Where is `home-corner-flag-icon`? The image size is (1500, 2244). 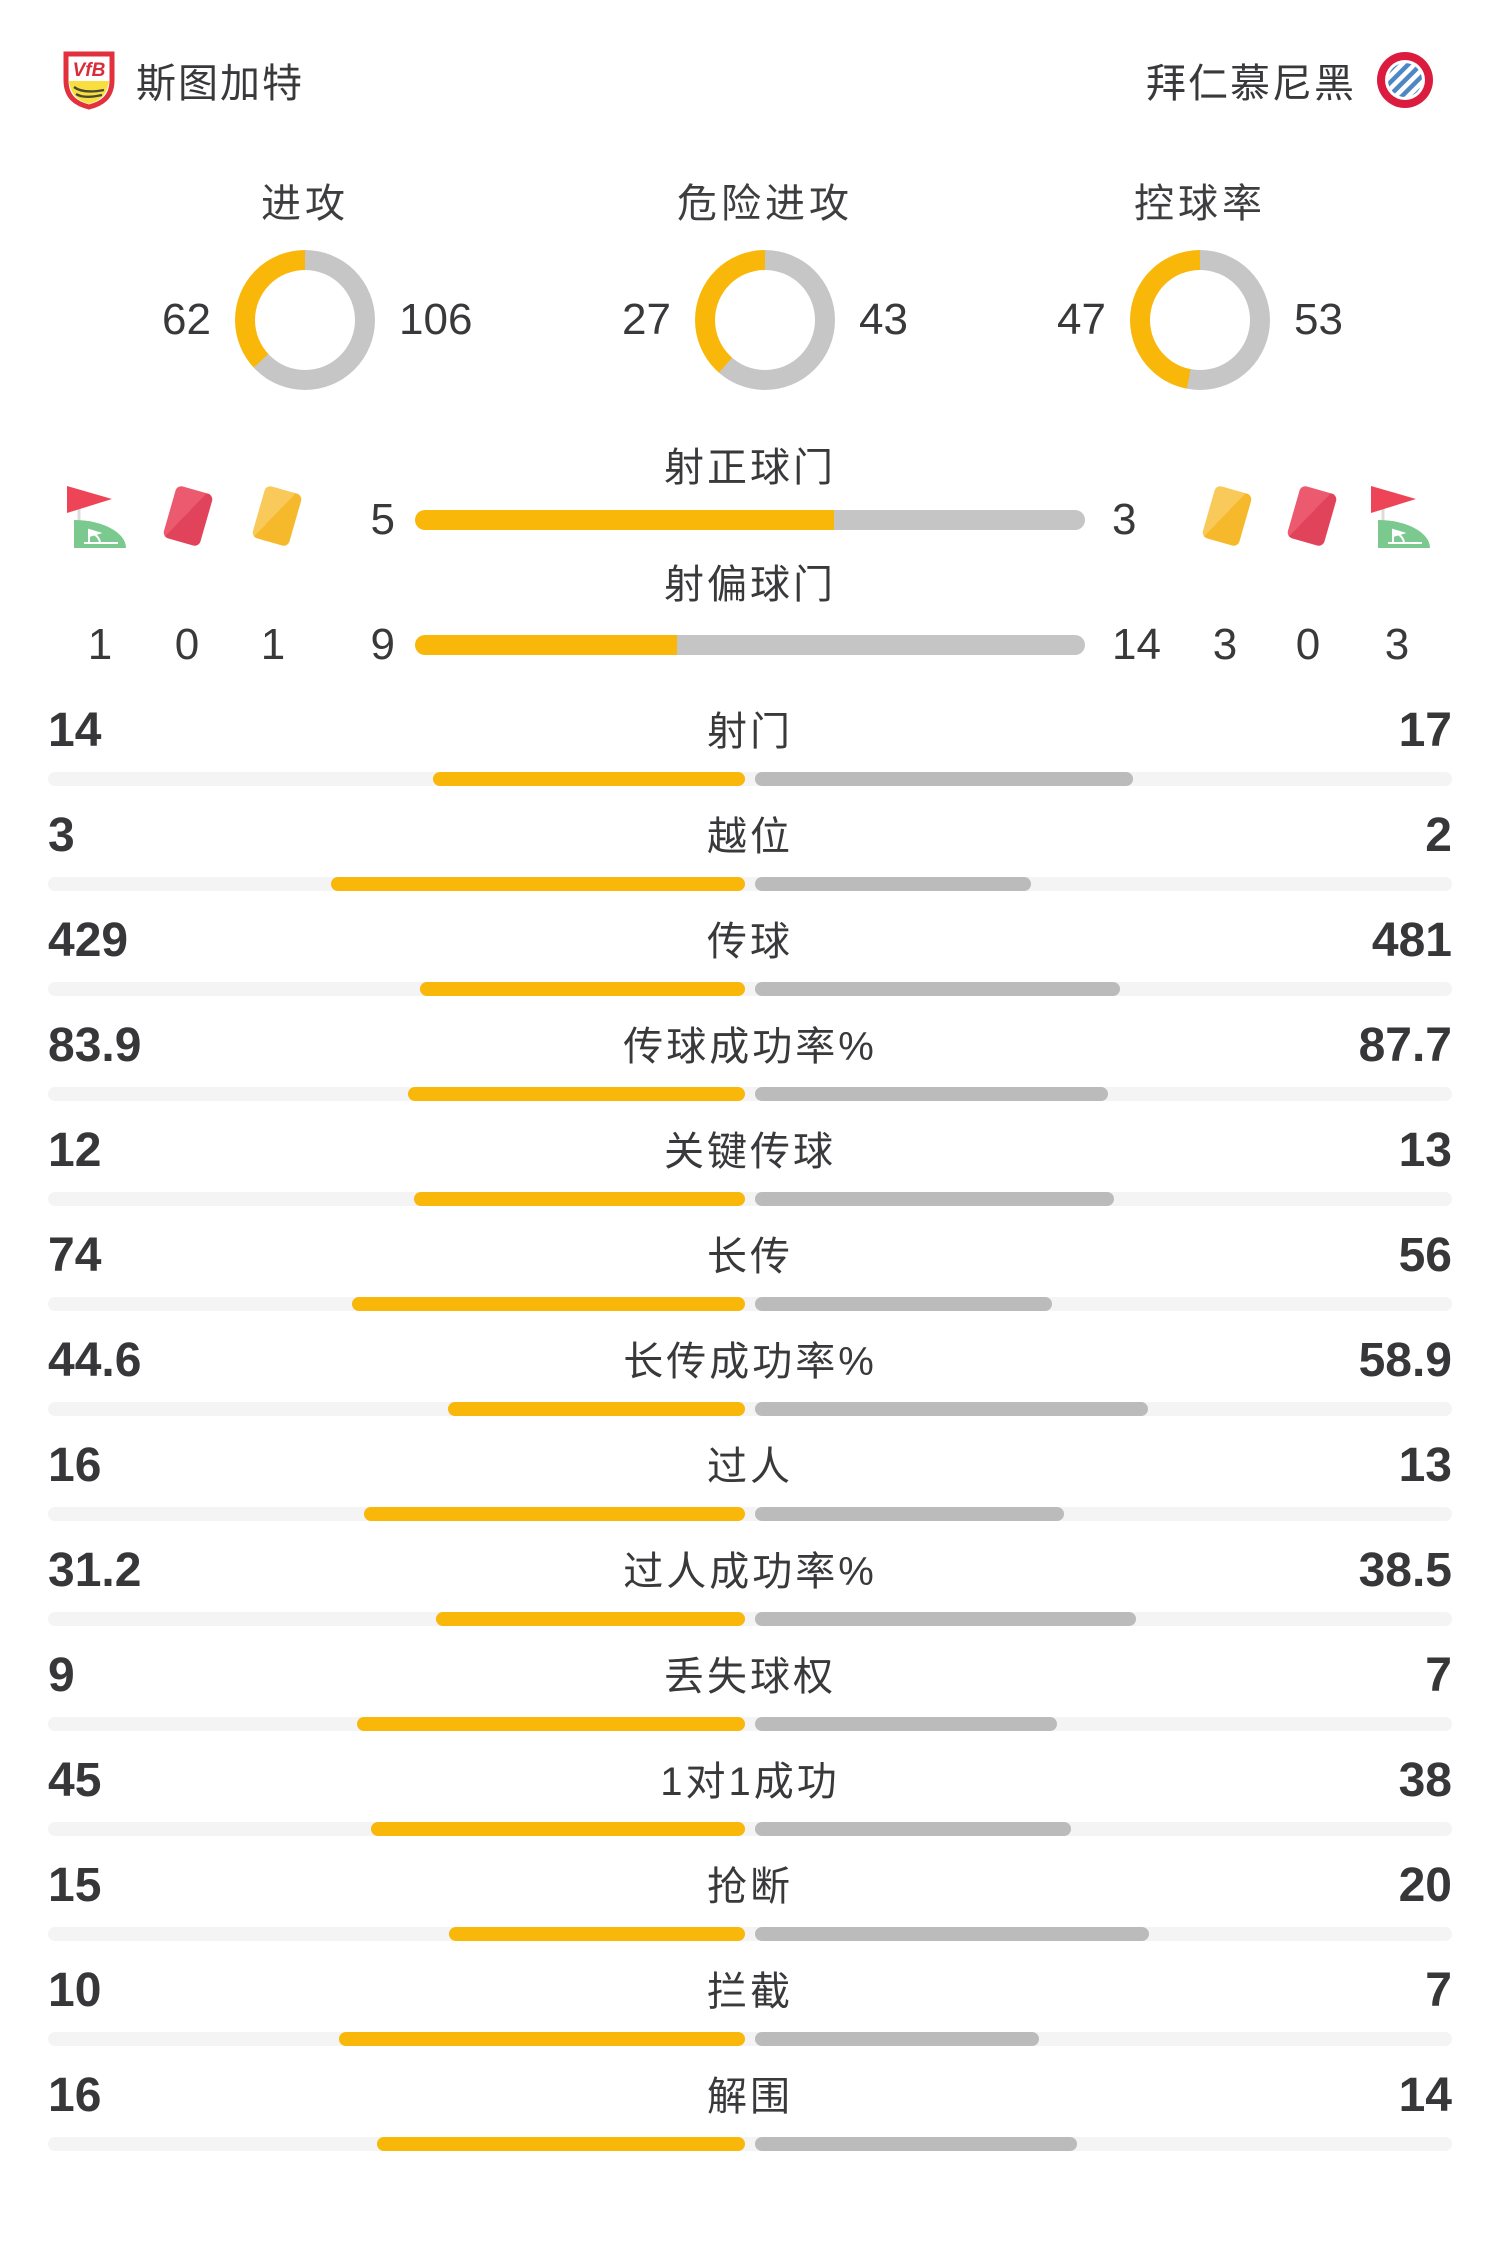
home-corner-flag-icon is located at coordinates (96, 517).